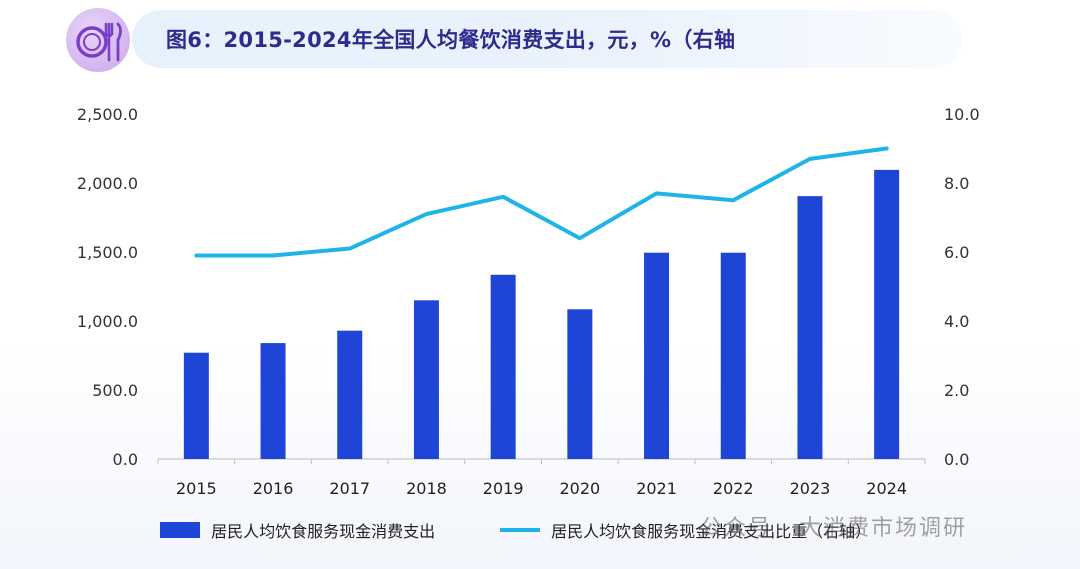  What do you see at coordinates (579, 488) in the screenshot?
I see `x-tick-label: 2020` at bounding box center [579, 488].